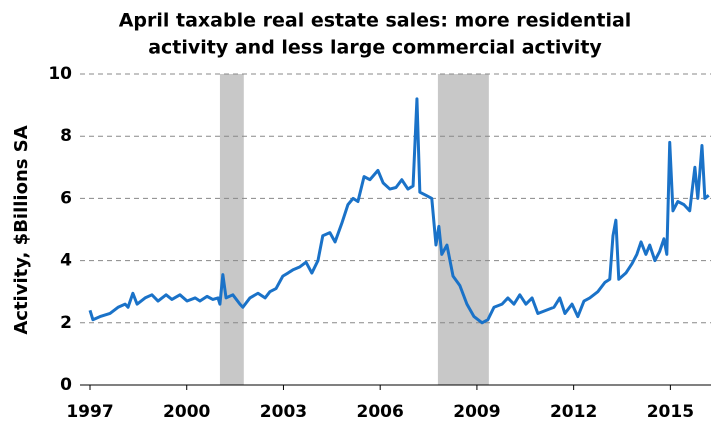 This screenshot has height=426, width=714. I want to click on x-tick-label: 2003, so click(283, 412).